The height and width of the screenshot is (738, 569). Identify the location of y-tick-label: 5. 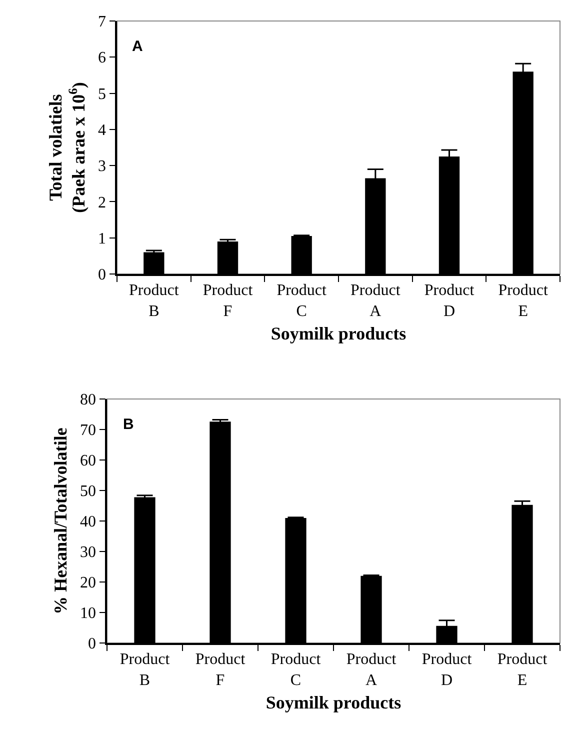
(102, 94).